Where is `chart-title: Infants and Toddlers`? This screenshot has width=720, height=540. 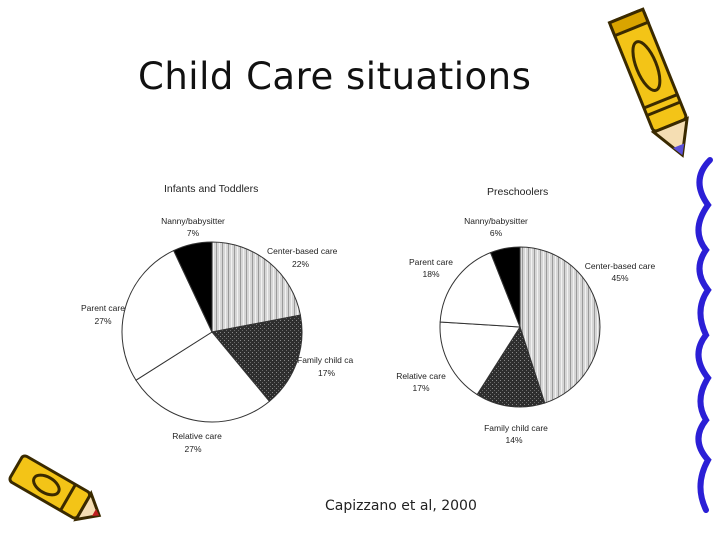
chart-title: Infants and Toddlers is located at coordinates (211, 189).